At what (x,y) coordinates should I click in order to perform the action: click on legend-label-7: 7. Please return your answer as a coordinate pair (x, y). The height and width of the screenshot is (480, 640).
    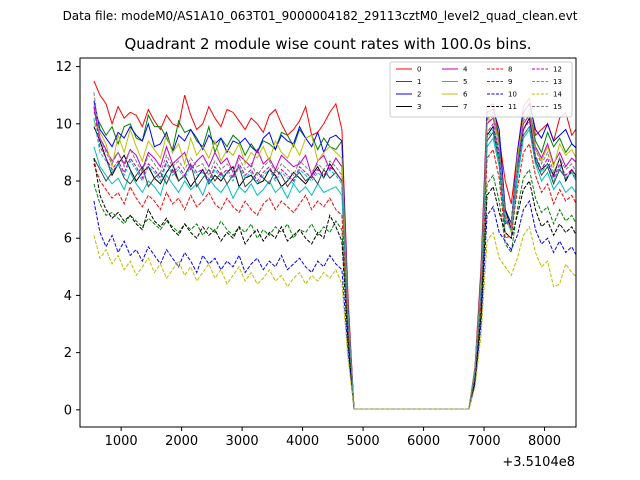
    Looking at the image, I should click on (465, 107).